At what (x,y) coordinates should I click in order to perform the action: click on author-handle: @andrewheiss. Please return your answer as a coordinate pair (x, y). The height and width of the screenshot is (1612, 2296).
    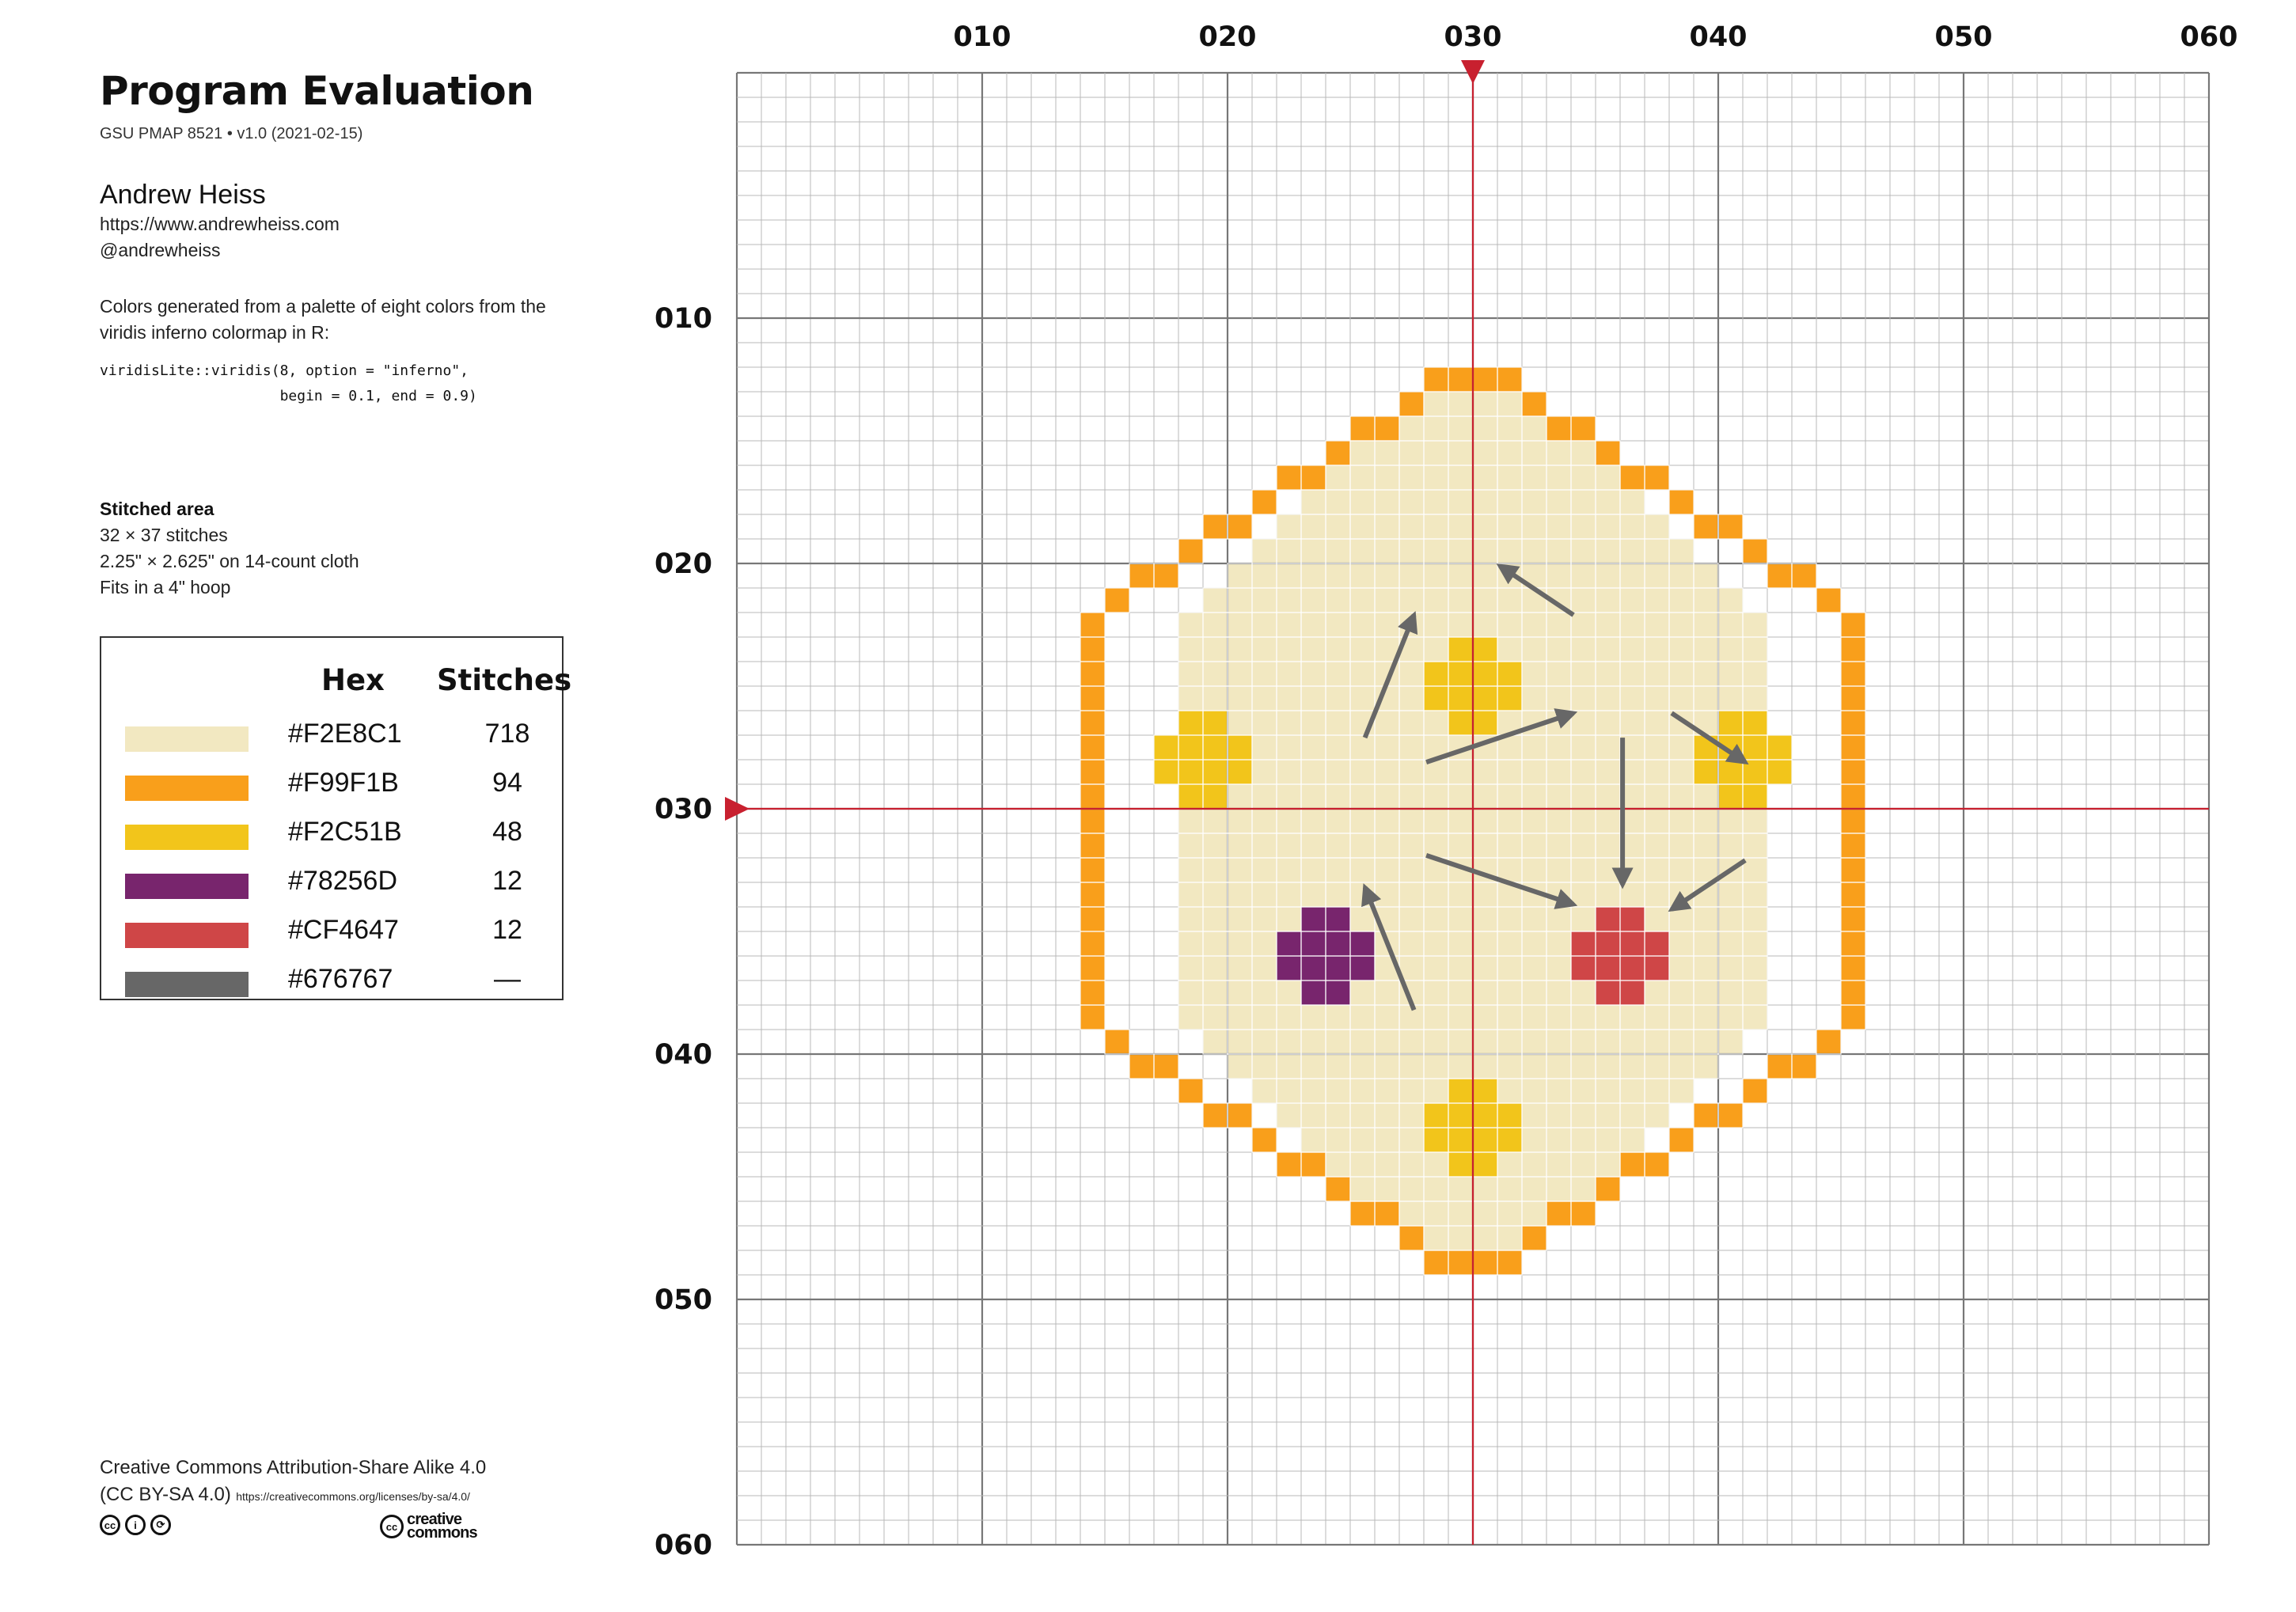
    Looking at the image, I should click on (160, 250).